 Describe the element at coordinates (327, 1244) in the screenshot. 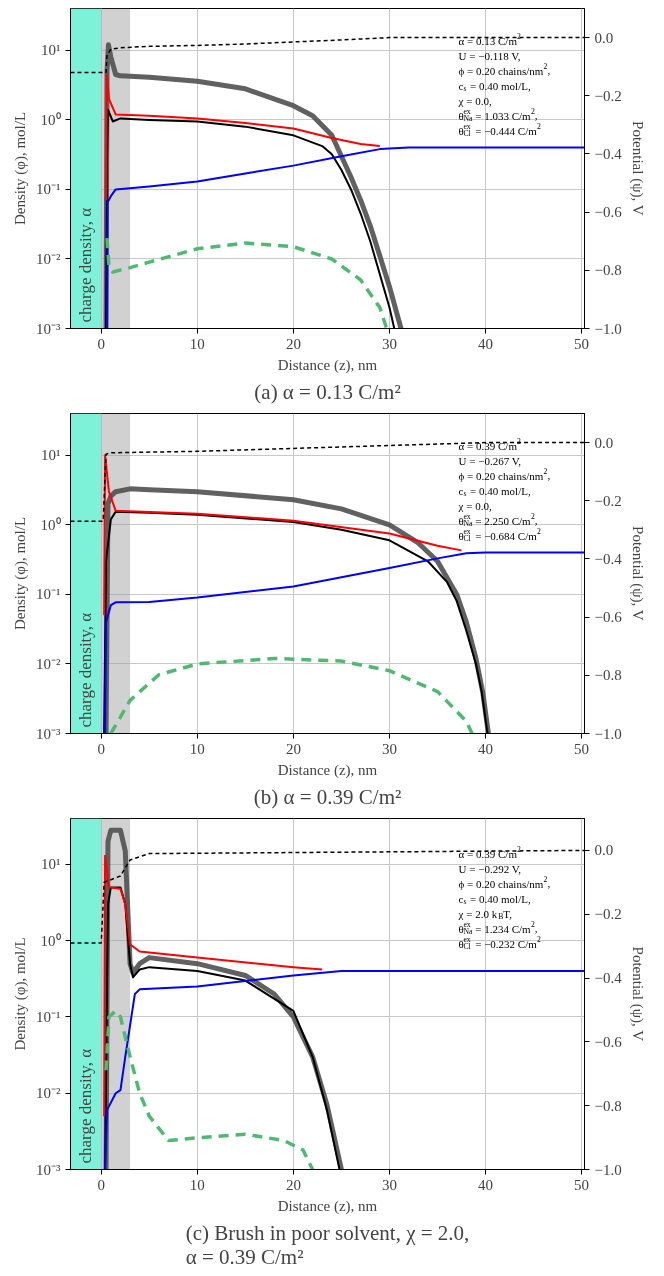

I see `text: (c) Brush in poor solvent, χ = 2.0, α = 0.39 C/m²` at that location.